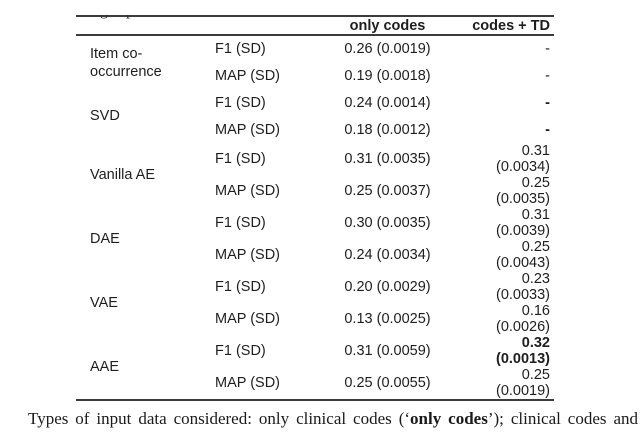  I want to click on value-only-codes: 0.25 (0.0037), so click(387, 191).